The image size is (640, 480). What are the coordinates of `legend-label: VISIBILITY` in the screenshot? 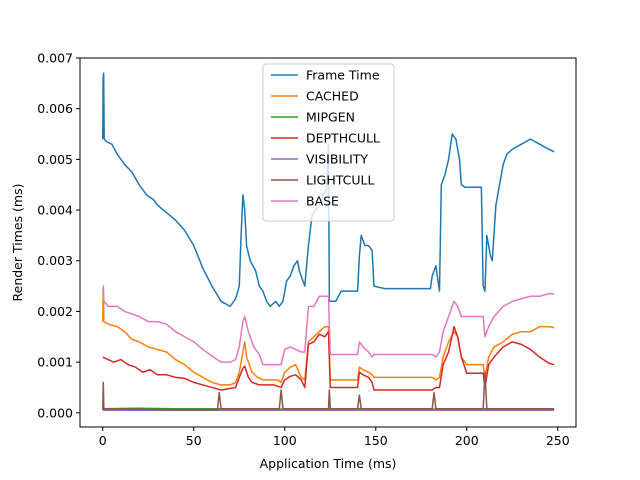 It's located at (337, 159).